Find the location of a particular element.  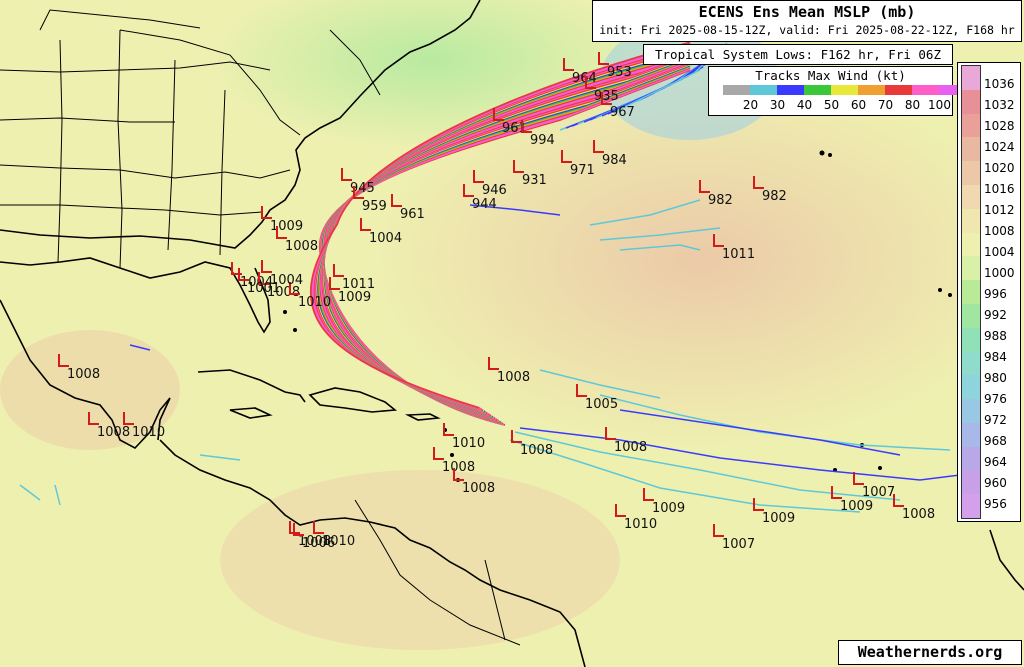

tracks-legend-value: 80 is located at coordinates (912, 105).